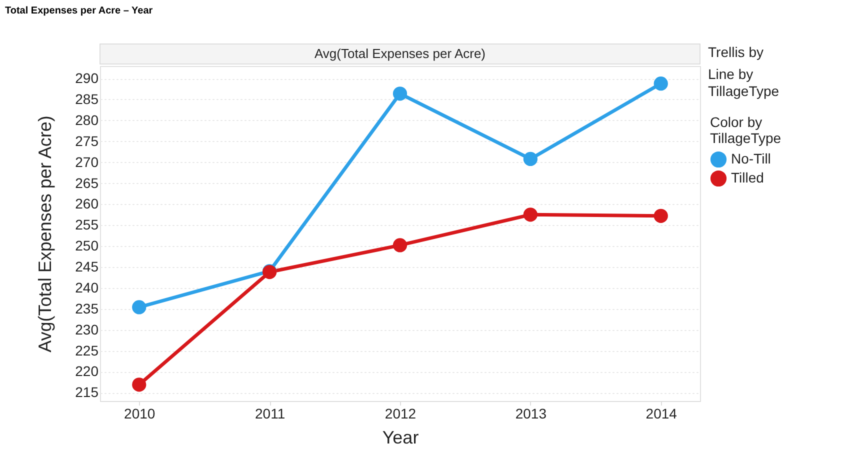 The image size is (847, 466). Describe the element at coordinates (87, 329) in the screenshot. I see `y-tick-label: 230` at that location.